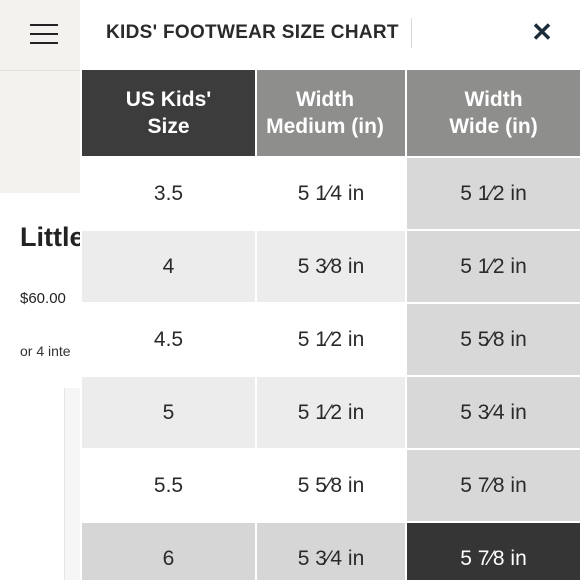  I want to click on column-header-size: US Kids' Size, so click(168, 113).